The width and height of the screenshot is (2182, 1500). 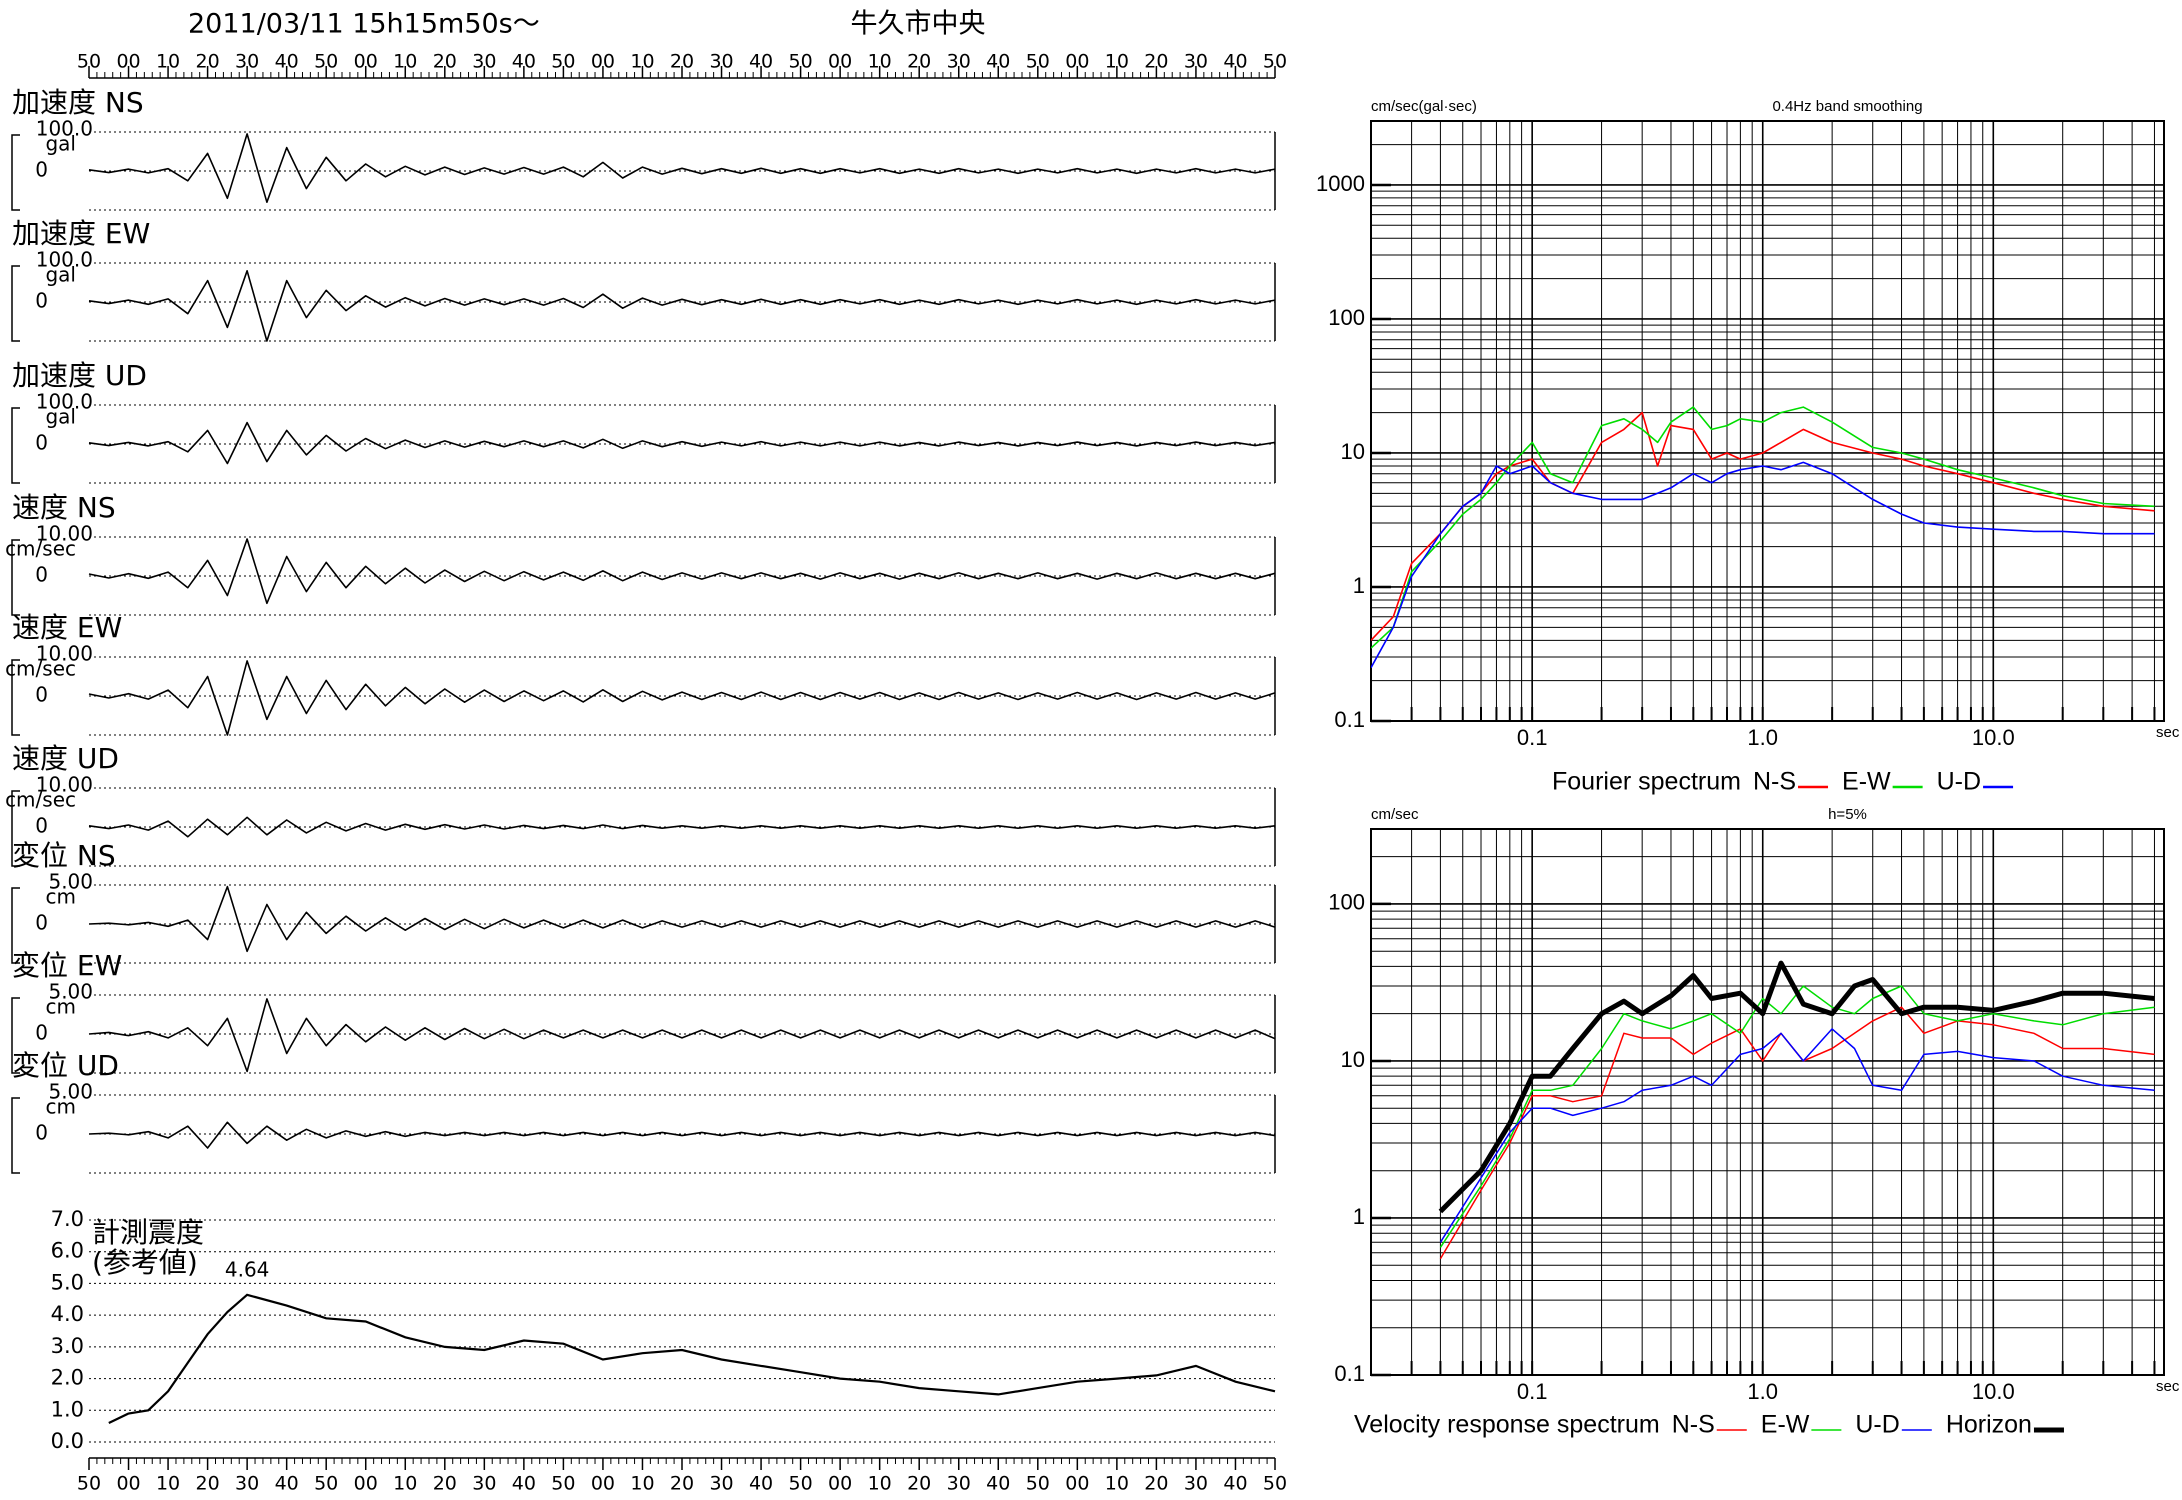 I want to click on y-tick-label: 10, so click(x=1353, y=1059).